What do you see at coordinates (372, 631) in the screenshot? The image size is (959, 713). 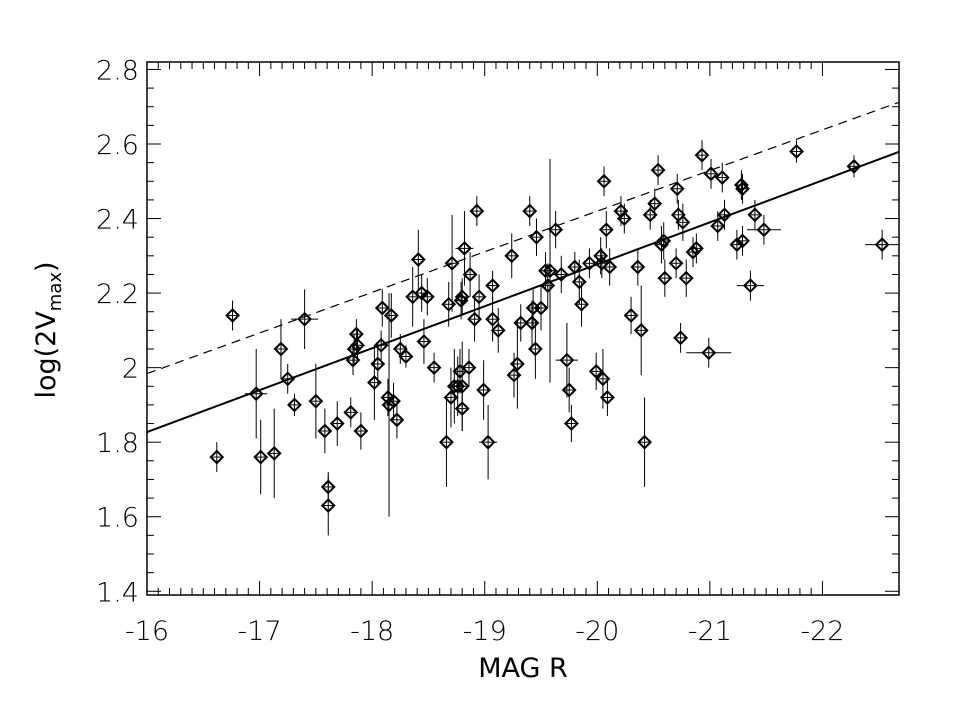 I see `x-tick-label: -18` at bounding box center [372, 631].